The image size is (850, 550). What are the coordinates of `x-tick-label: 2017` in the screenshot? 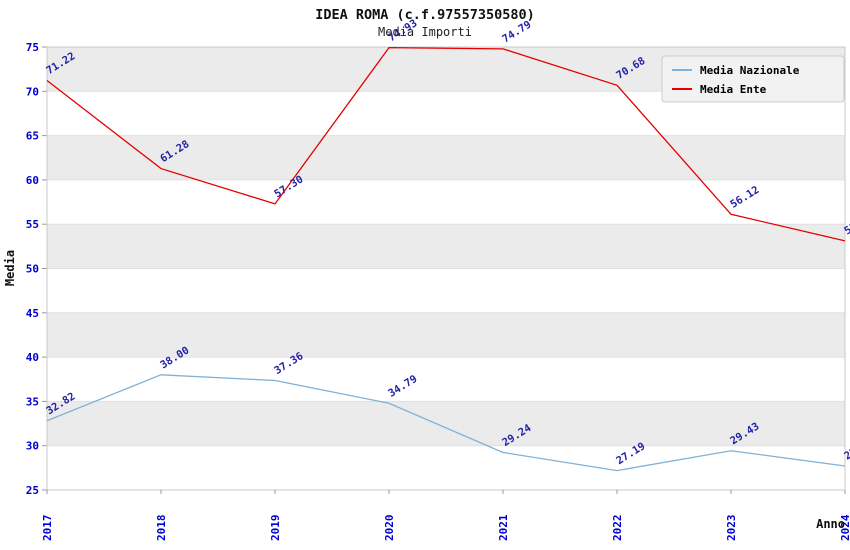 It's located at (47, 528).